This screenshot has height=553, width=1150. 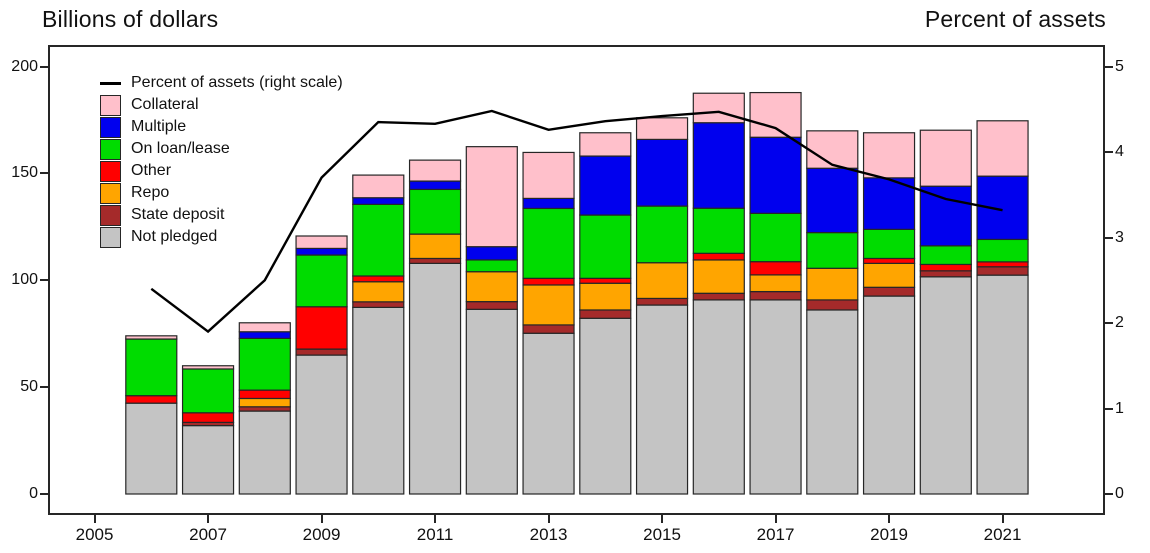 I want to click on bar-2009, so click(x=321, y=365).